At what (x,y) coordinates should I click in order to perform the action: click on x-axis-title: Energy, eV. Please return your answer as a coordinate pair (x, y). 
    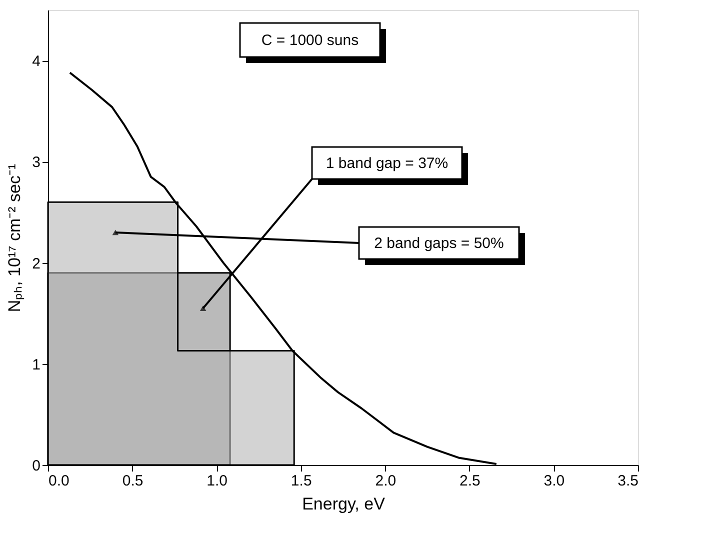
    Looking at the image, I should click on (344, 504).